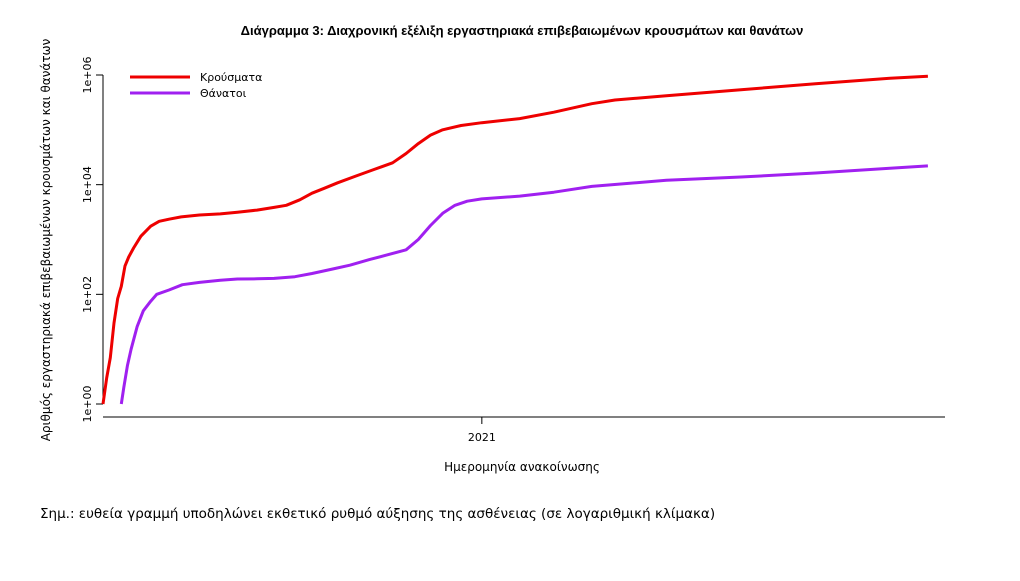  What do you see at coordinates (87, 404) in the screenshot?
I see `y-tick-label-0: 1e+00` at bounding box center [87, 404].